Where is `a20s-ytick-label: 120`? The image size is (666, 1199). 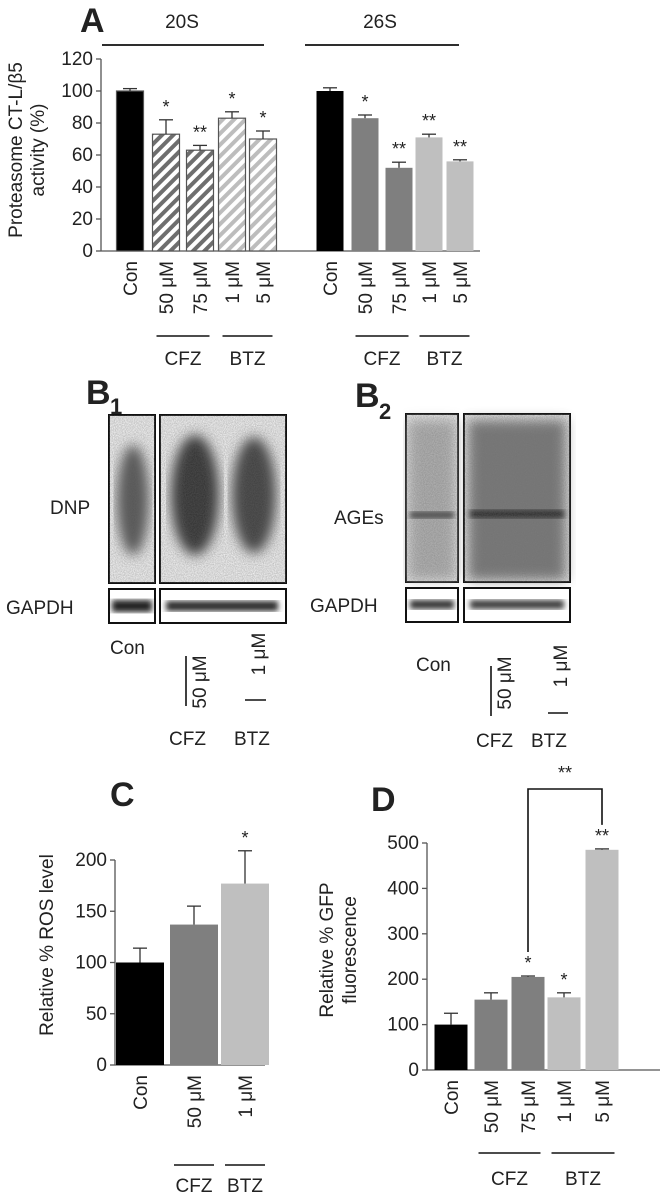 a20s-ytick-label: 120 is located at coordinates (77, 59).